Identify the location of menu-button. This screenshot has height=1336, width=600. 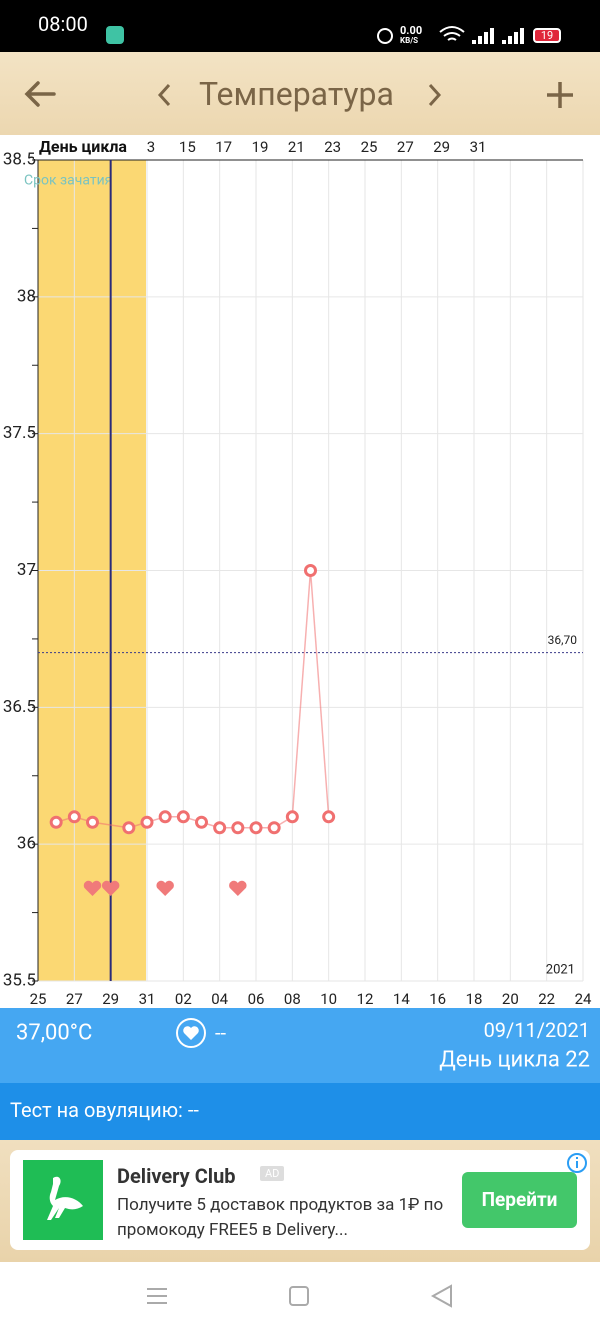
(157, 1296).